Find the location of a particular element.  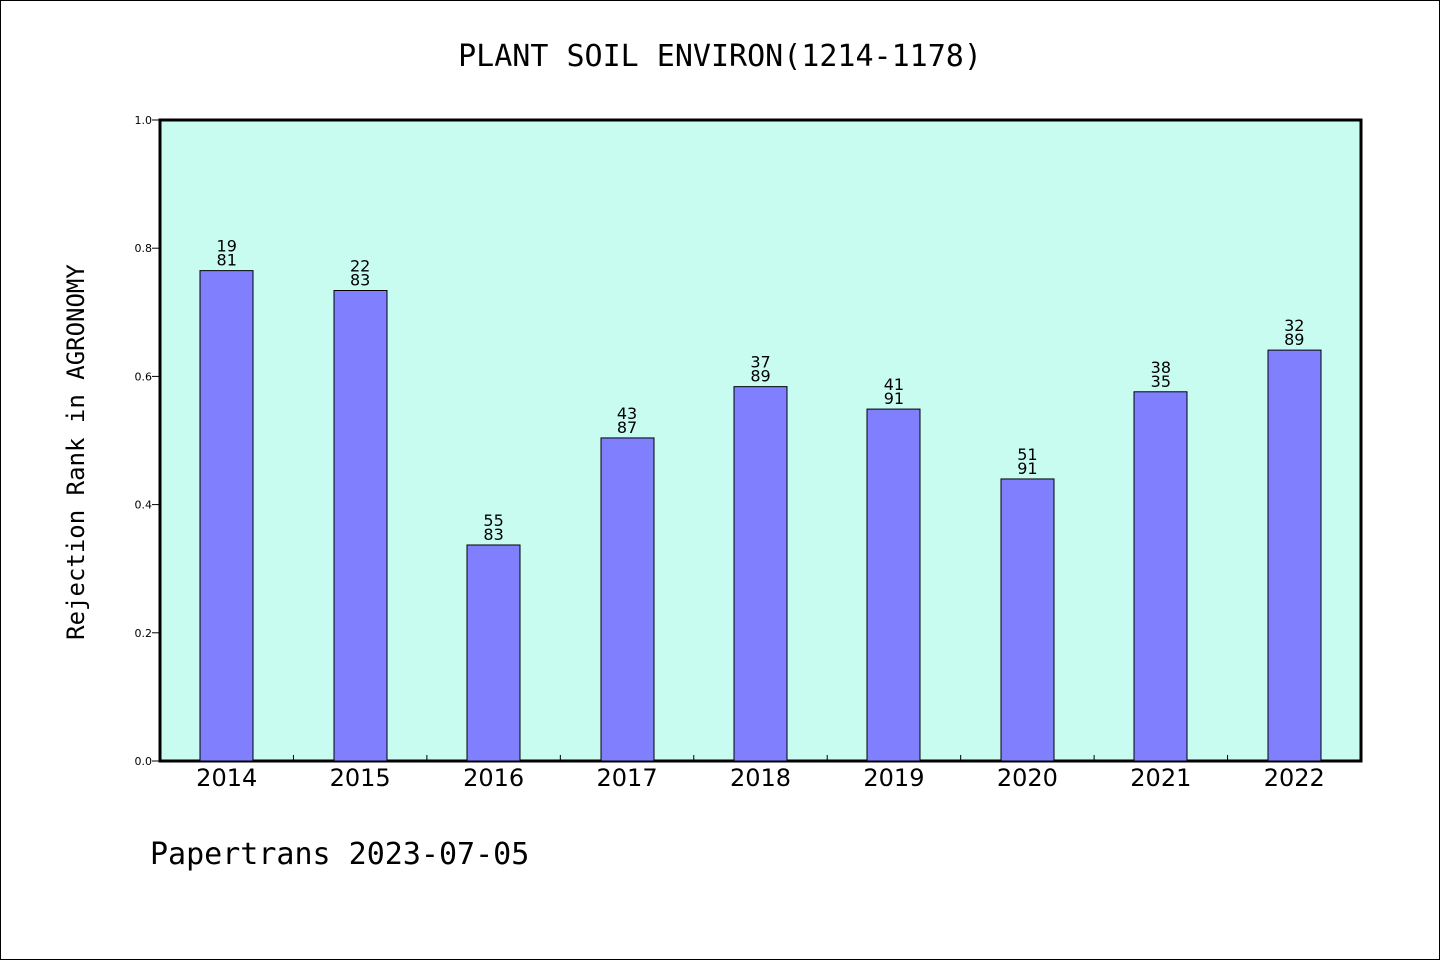

bar-2016 is located at coordinates (493, 653).